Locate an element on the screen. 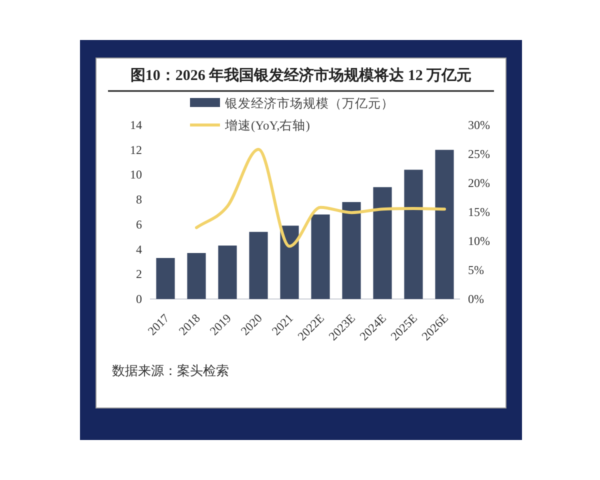  y-tick-label: 4 is located at coordinates (139, 249).